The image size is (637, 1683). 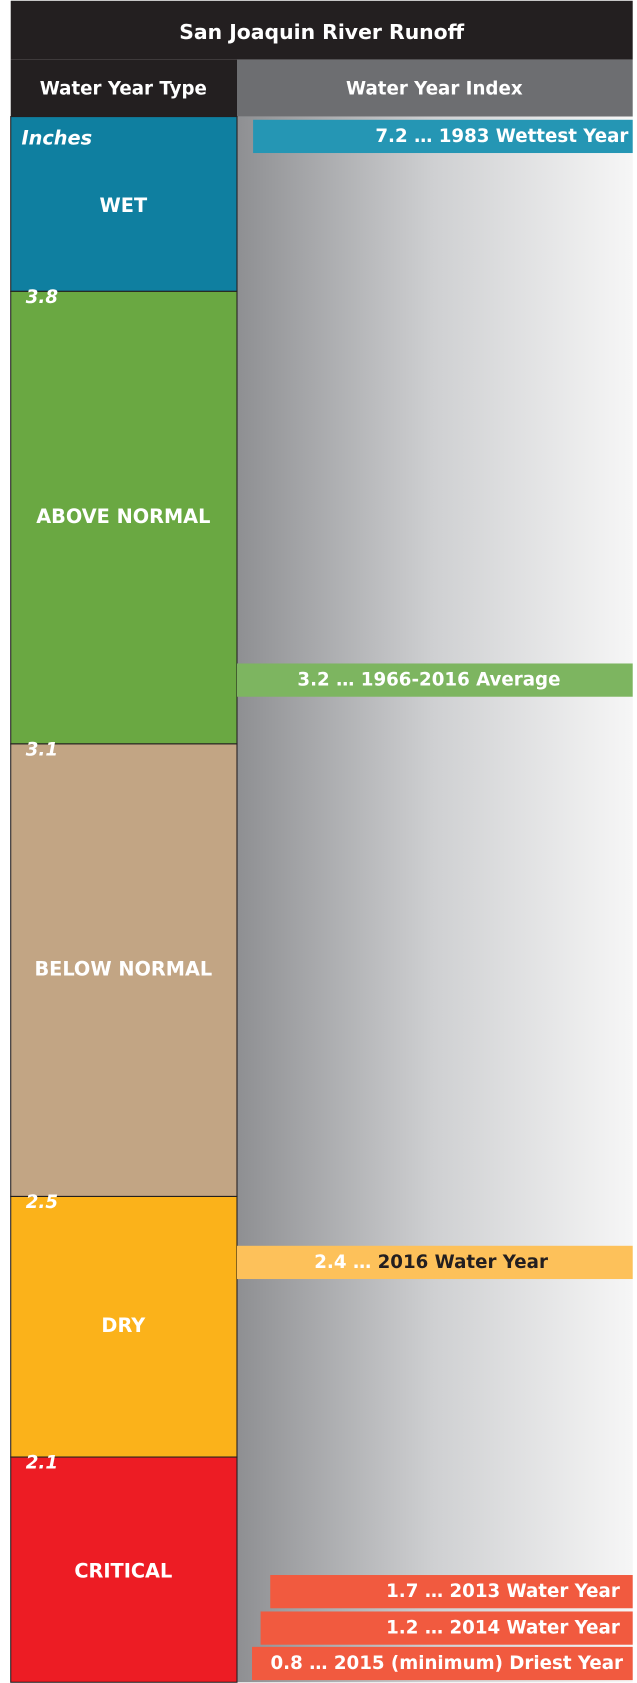 What do you see at coordinates (534, 1591) in the screenshot?
I see `marker-label: 2013 Water Year` at bounding box center [534, 1591].